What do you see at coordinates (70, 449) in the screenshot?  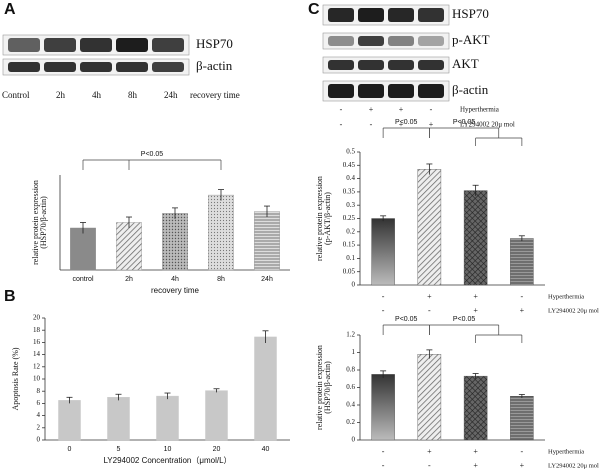 I see `x-tick-label: 0` at bounding box center [70, 449].